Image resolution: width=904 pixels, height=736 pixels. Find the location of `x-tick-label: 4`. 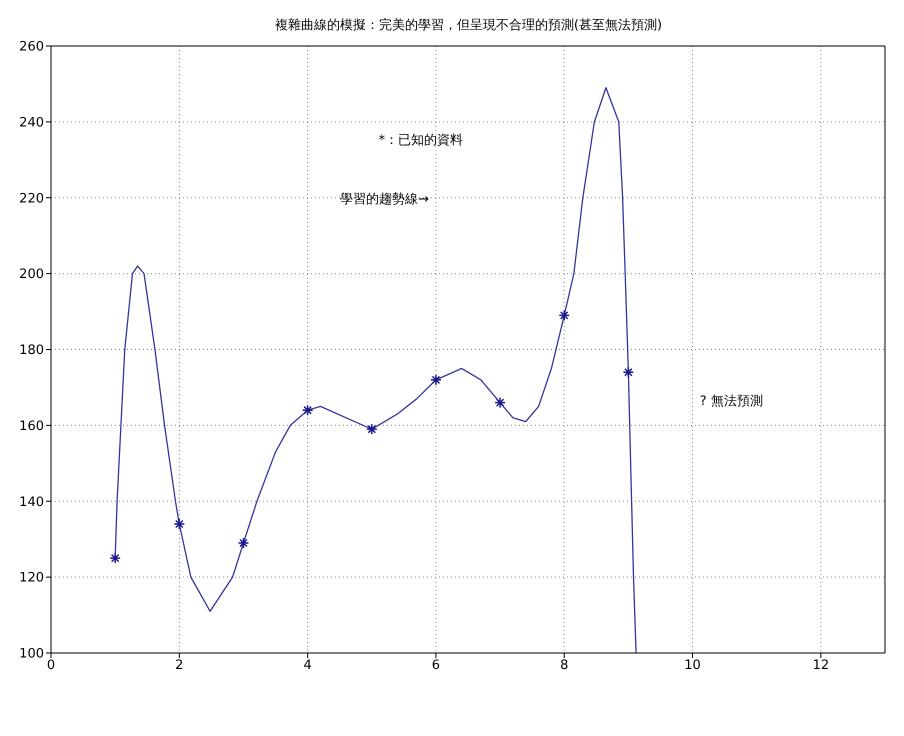

x-tick-label: 4 is located at coordinates (307, 666).